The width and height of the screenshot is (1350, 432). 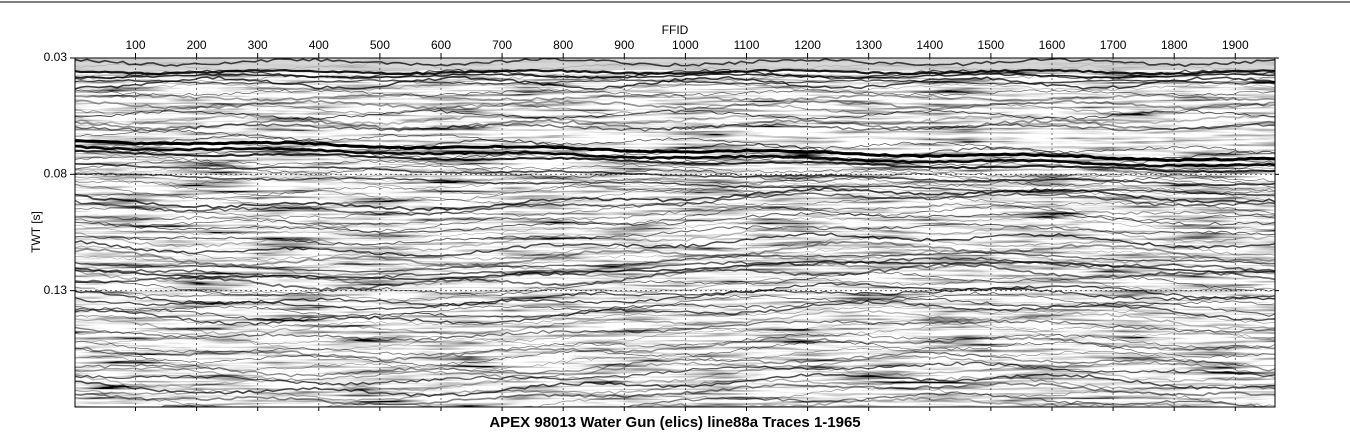 What do you see at coordinates (502, 45) in the screenshot?
I see `x-tick-label: 700` at bounding box center [502, 45].